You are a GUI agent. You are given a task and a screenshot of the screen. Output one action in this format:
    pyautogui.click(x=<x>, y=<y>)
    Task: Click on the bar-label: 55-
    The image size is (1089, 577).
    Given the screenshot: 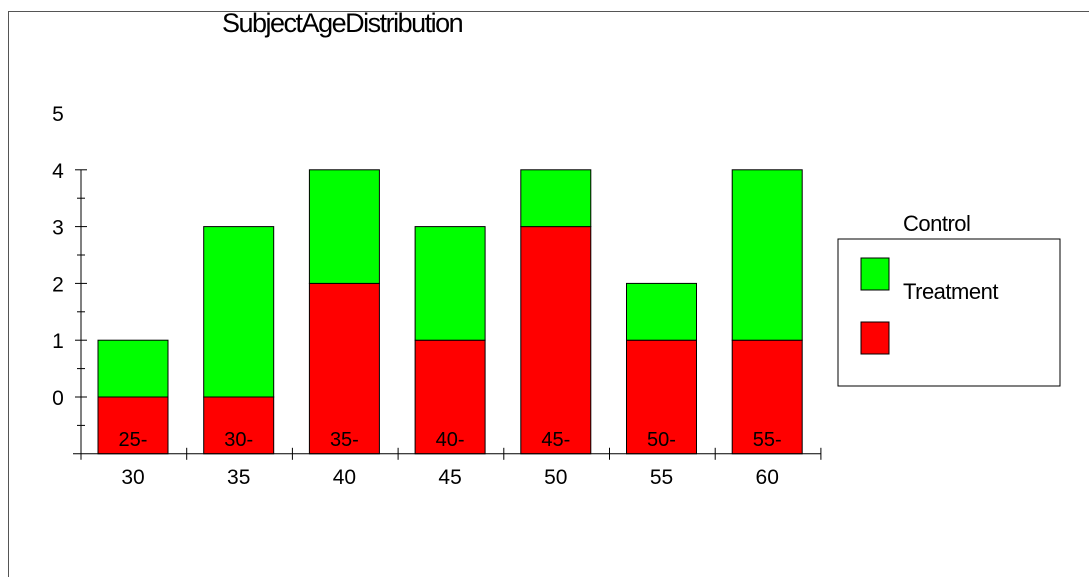 What is the action you would take?
    pyautogui.click(x=767, y=440)
    